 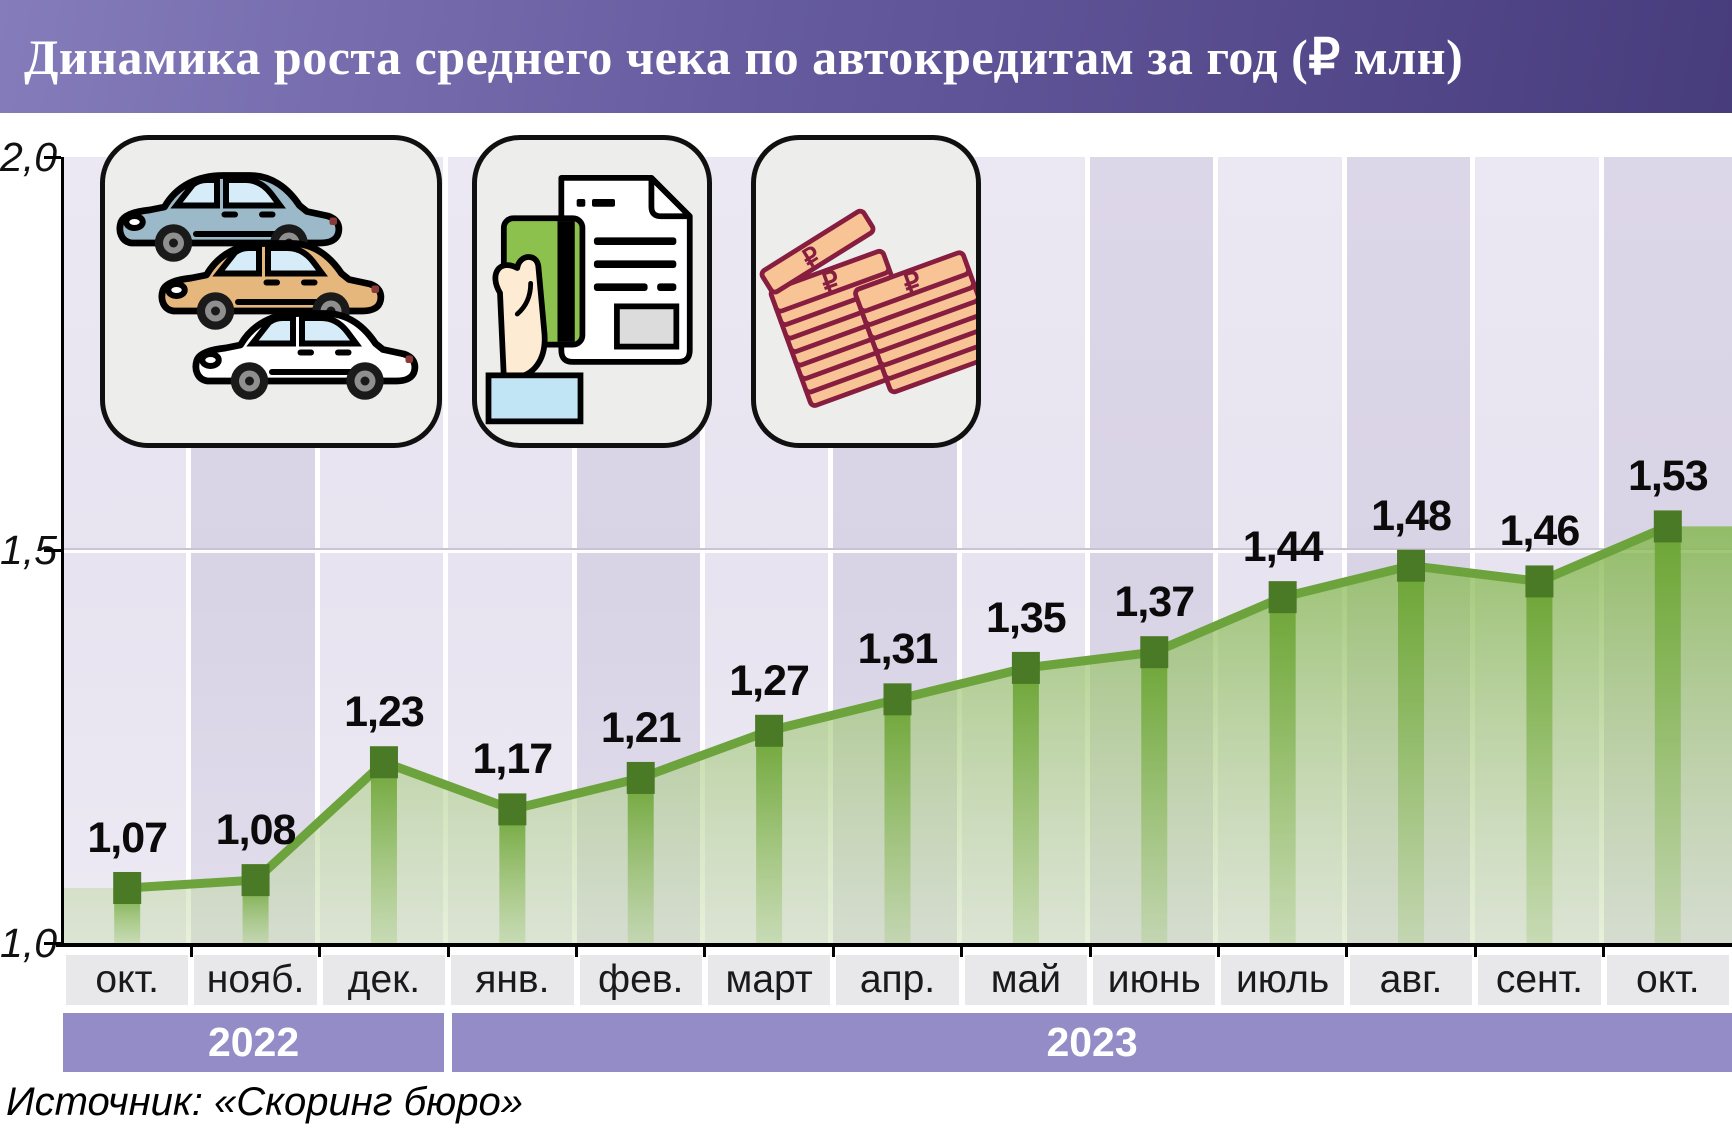 I want to click on x-axis-line, so click(x=894, y=945).